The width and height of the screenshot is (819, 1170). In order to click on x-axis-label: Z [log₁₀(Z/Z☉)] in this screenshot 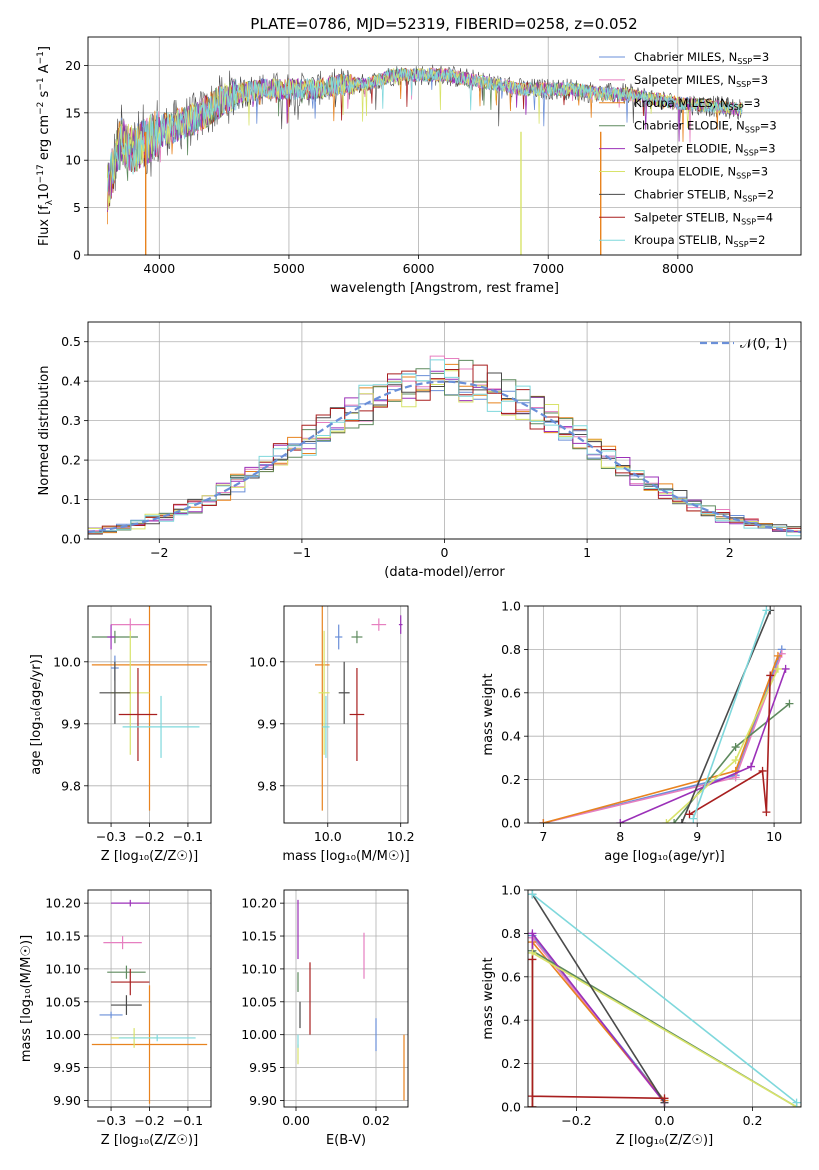, I will do `click(149, 856)`.